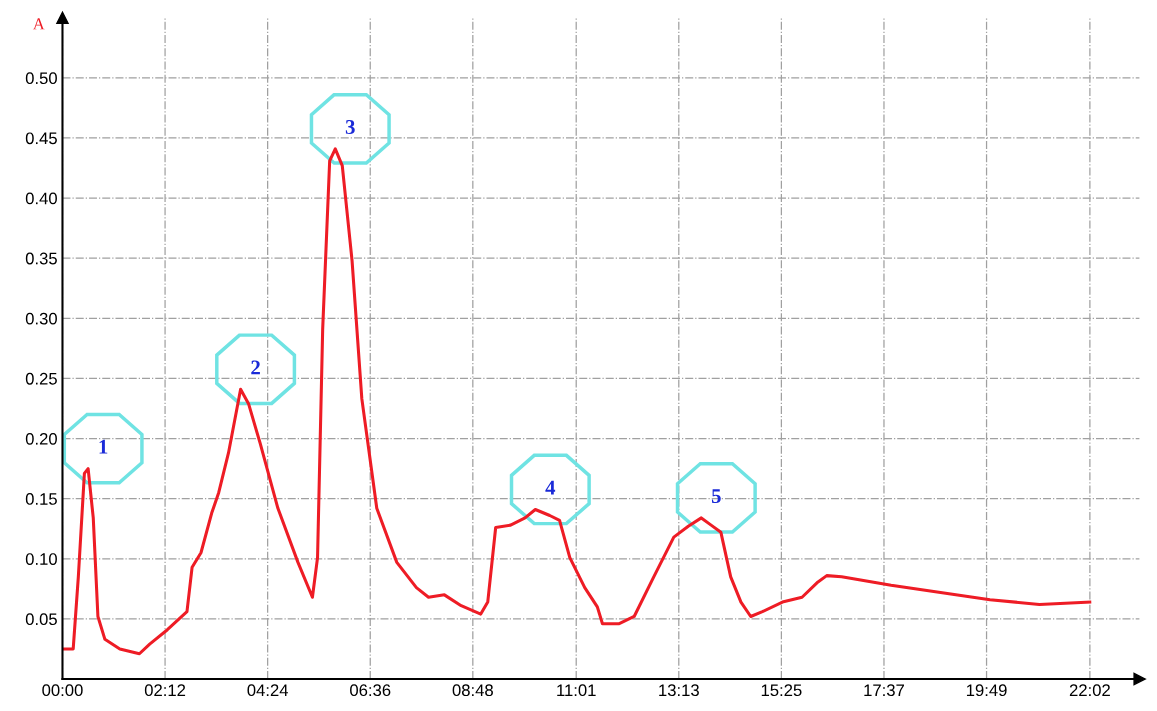 This screenshot has height=711, width=1157. What do you see at coordinates (103, 446) in the screenshot?
I see `annotation: 1` at bounding box center [103, 446].